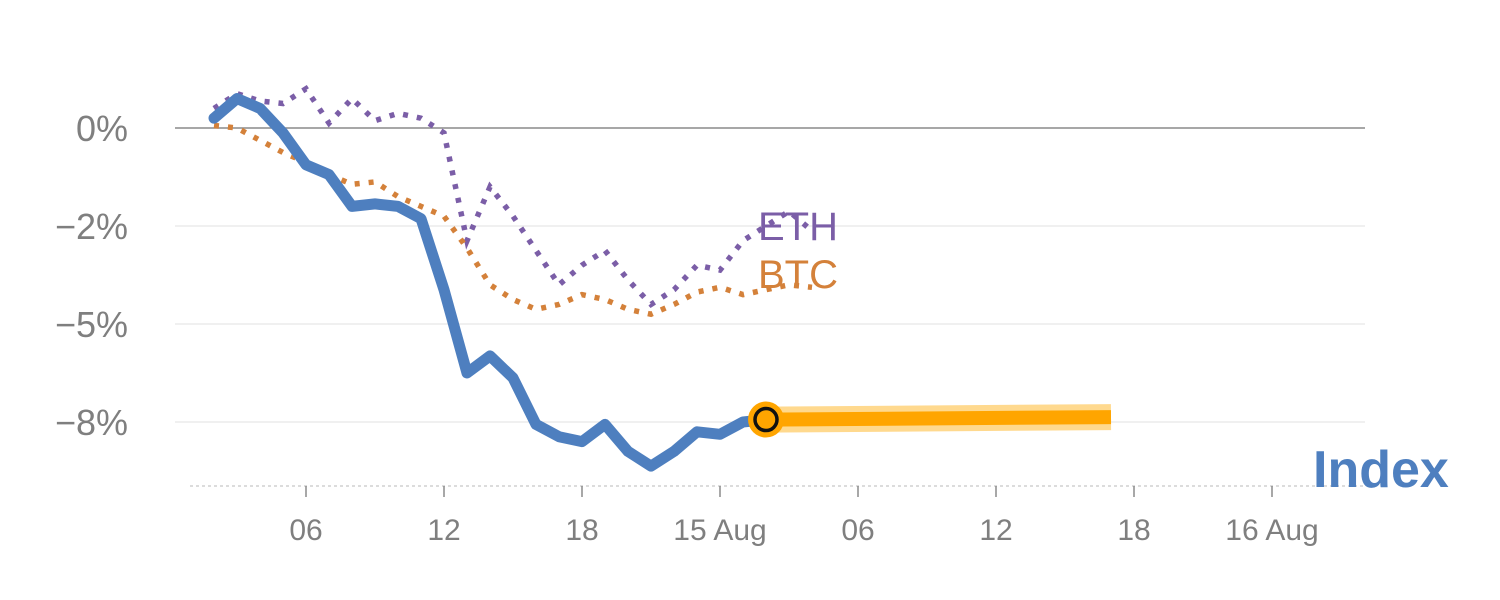  What do you see at coordinates (798, 227) in the screenshot?
I see `eth-label: ETH` at bounding box center [798, 227].